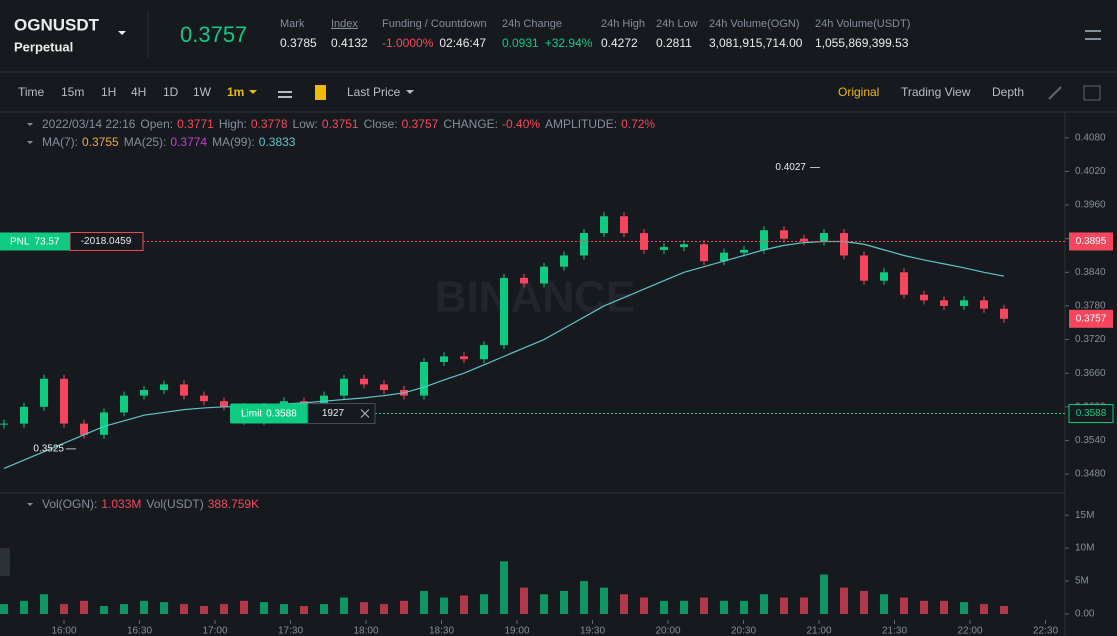 The height and width of the screenshot is (636, 1117). Describe the element at coordinates (290, 631) in the screenshot. I see `time-label: 17:30` at that location.